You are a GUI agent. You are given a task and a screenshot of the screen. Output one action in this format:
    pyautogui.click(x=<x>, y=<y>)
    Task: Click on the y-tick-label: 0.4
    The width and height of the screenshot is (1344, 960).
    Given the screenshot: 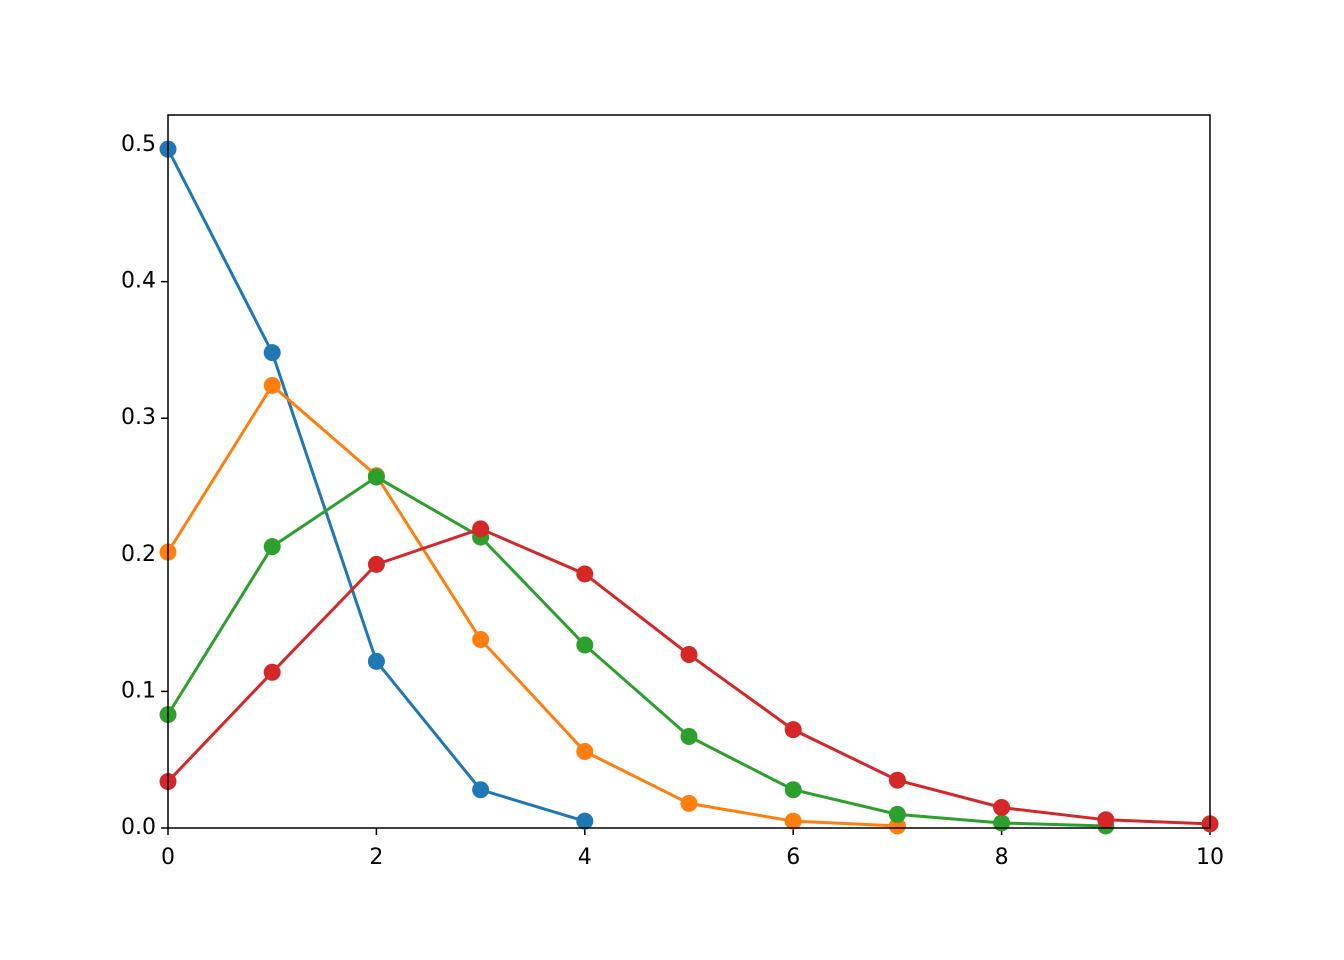 What is the action you would take?
    pyautogui.click(x=138, y=281)
    